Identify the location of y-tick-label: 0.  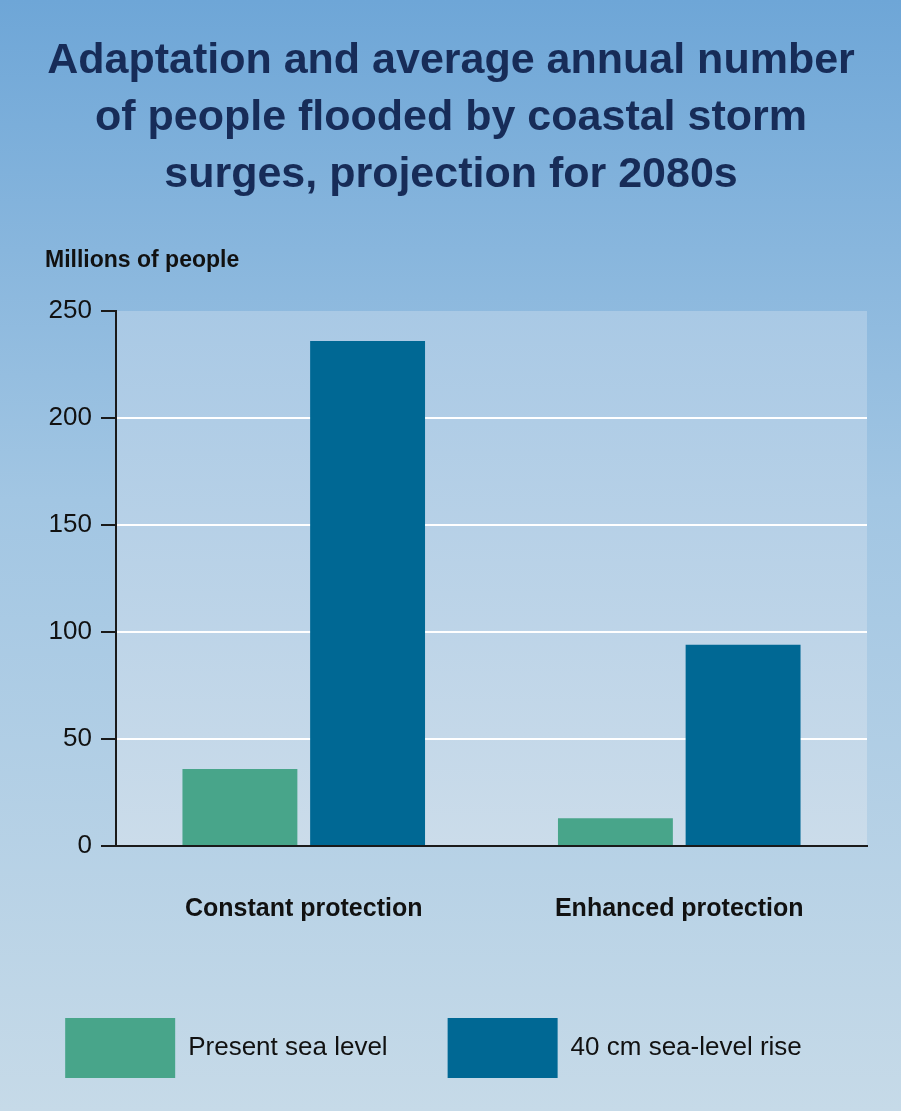
(84, 844).